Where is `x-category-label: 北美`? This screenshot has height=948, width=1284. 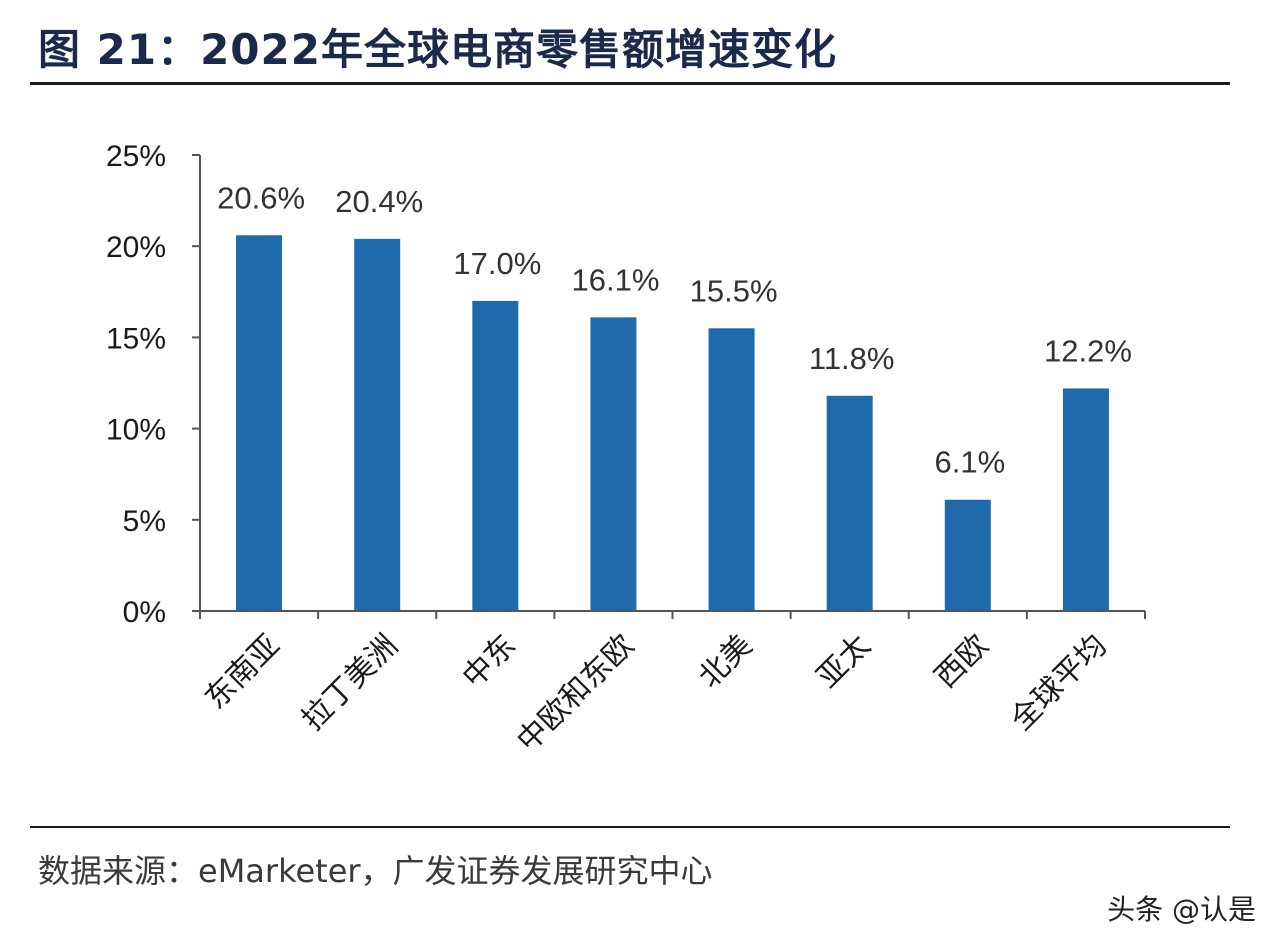
x-category-label: 北美 is located at coordinates (725, 661).